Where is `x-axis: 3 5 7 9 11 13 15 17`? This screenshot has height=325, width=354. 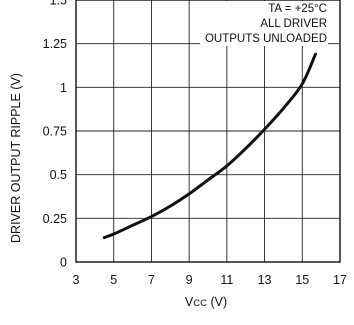
x-axis: 3 5 7 9 11 13 15 17 is located at coordinates (210, 280).